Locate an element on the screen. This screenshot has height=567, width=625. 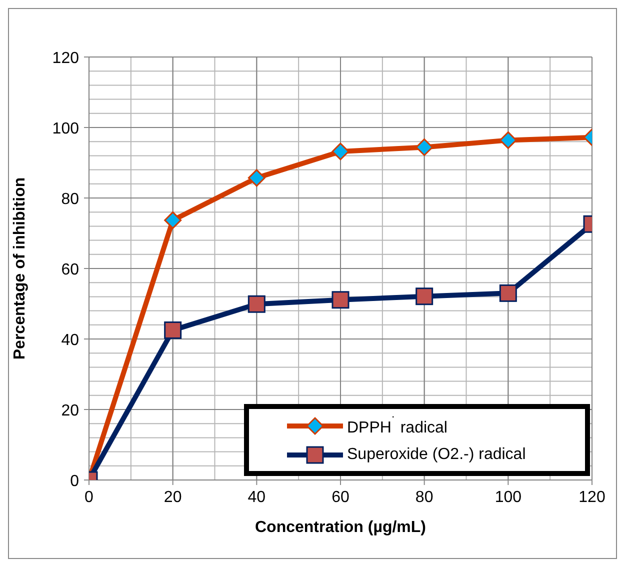
x-tick-label: 120 is located at coordinates (592, 497).